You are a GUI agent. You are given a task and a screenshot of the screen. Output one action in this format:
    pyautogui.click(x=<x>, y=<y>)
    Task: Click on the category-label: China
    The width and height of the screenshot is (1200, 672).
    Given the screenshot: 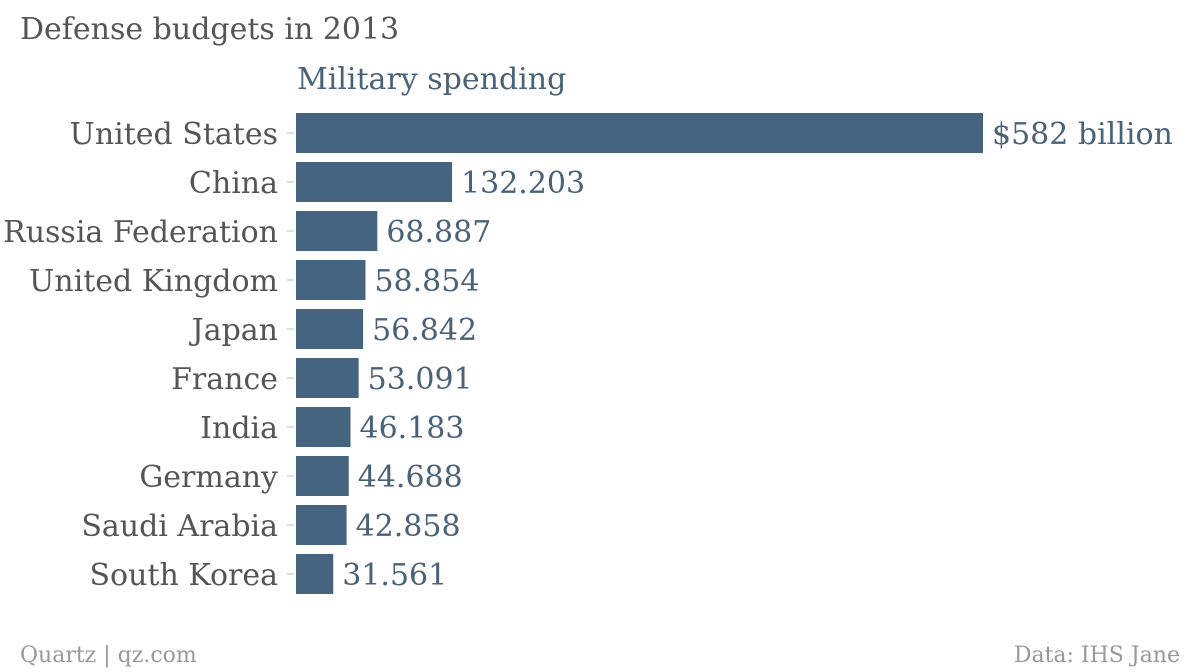 What is the action you would take?
    pyautogui.click(x=233, y=183)
    